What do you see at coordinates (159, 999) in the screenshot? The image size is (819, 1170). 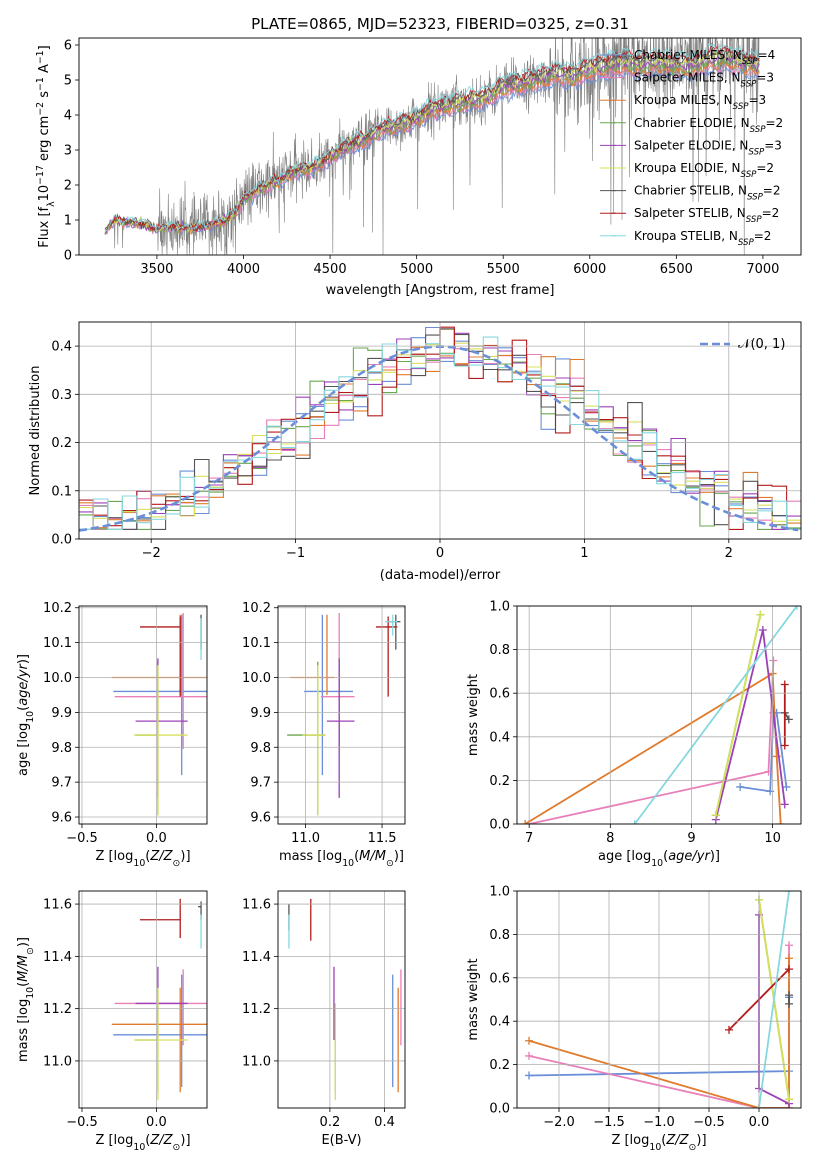 I see `mass-vs-Z-axes-plot-area` at bounding box center [159, 999].